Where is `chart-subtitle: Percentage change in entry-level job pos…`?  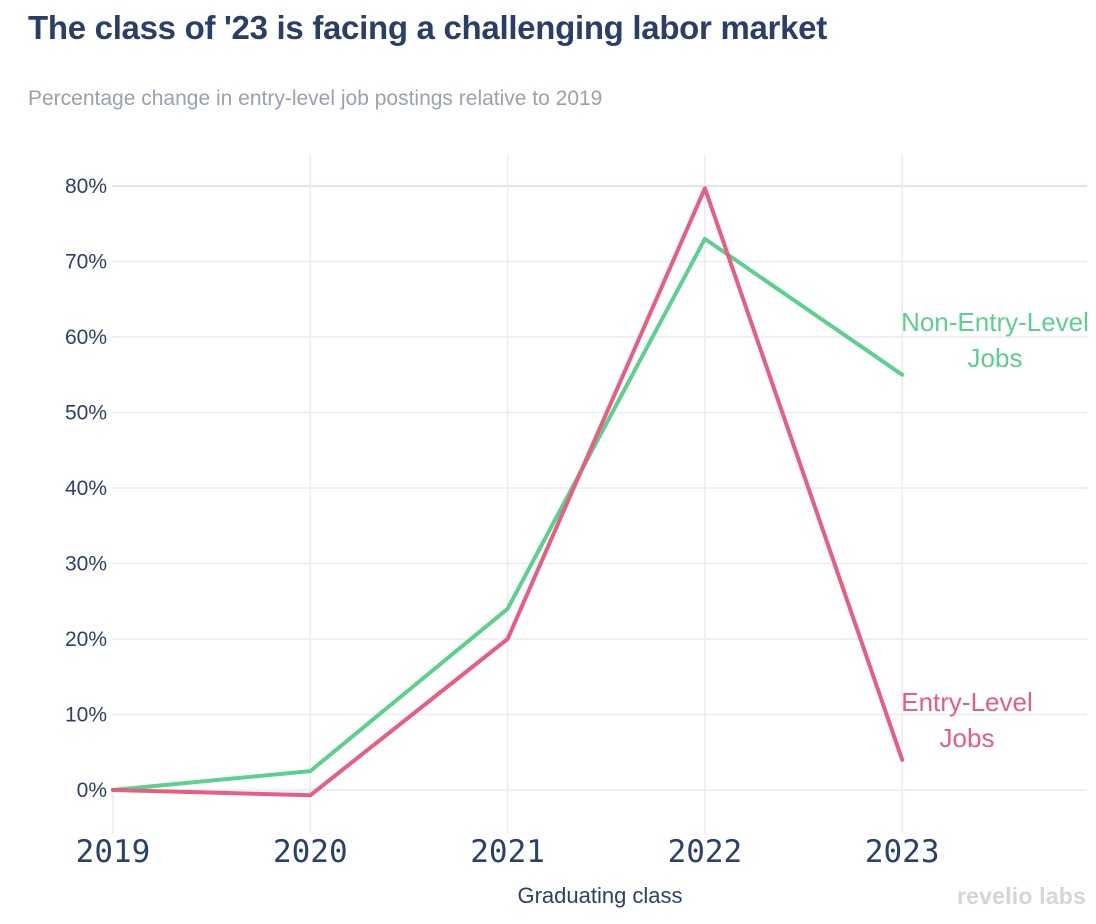 chart-subtitle: Percentage change in entry-level job pos… is located at coordinates (315, 98).